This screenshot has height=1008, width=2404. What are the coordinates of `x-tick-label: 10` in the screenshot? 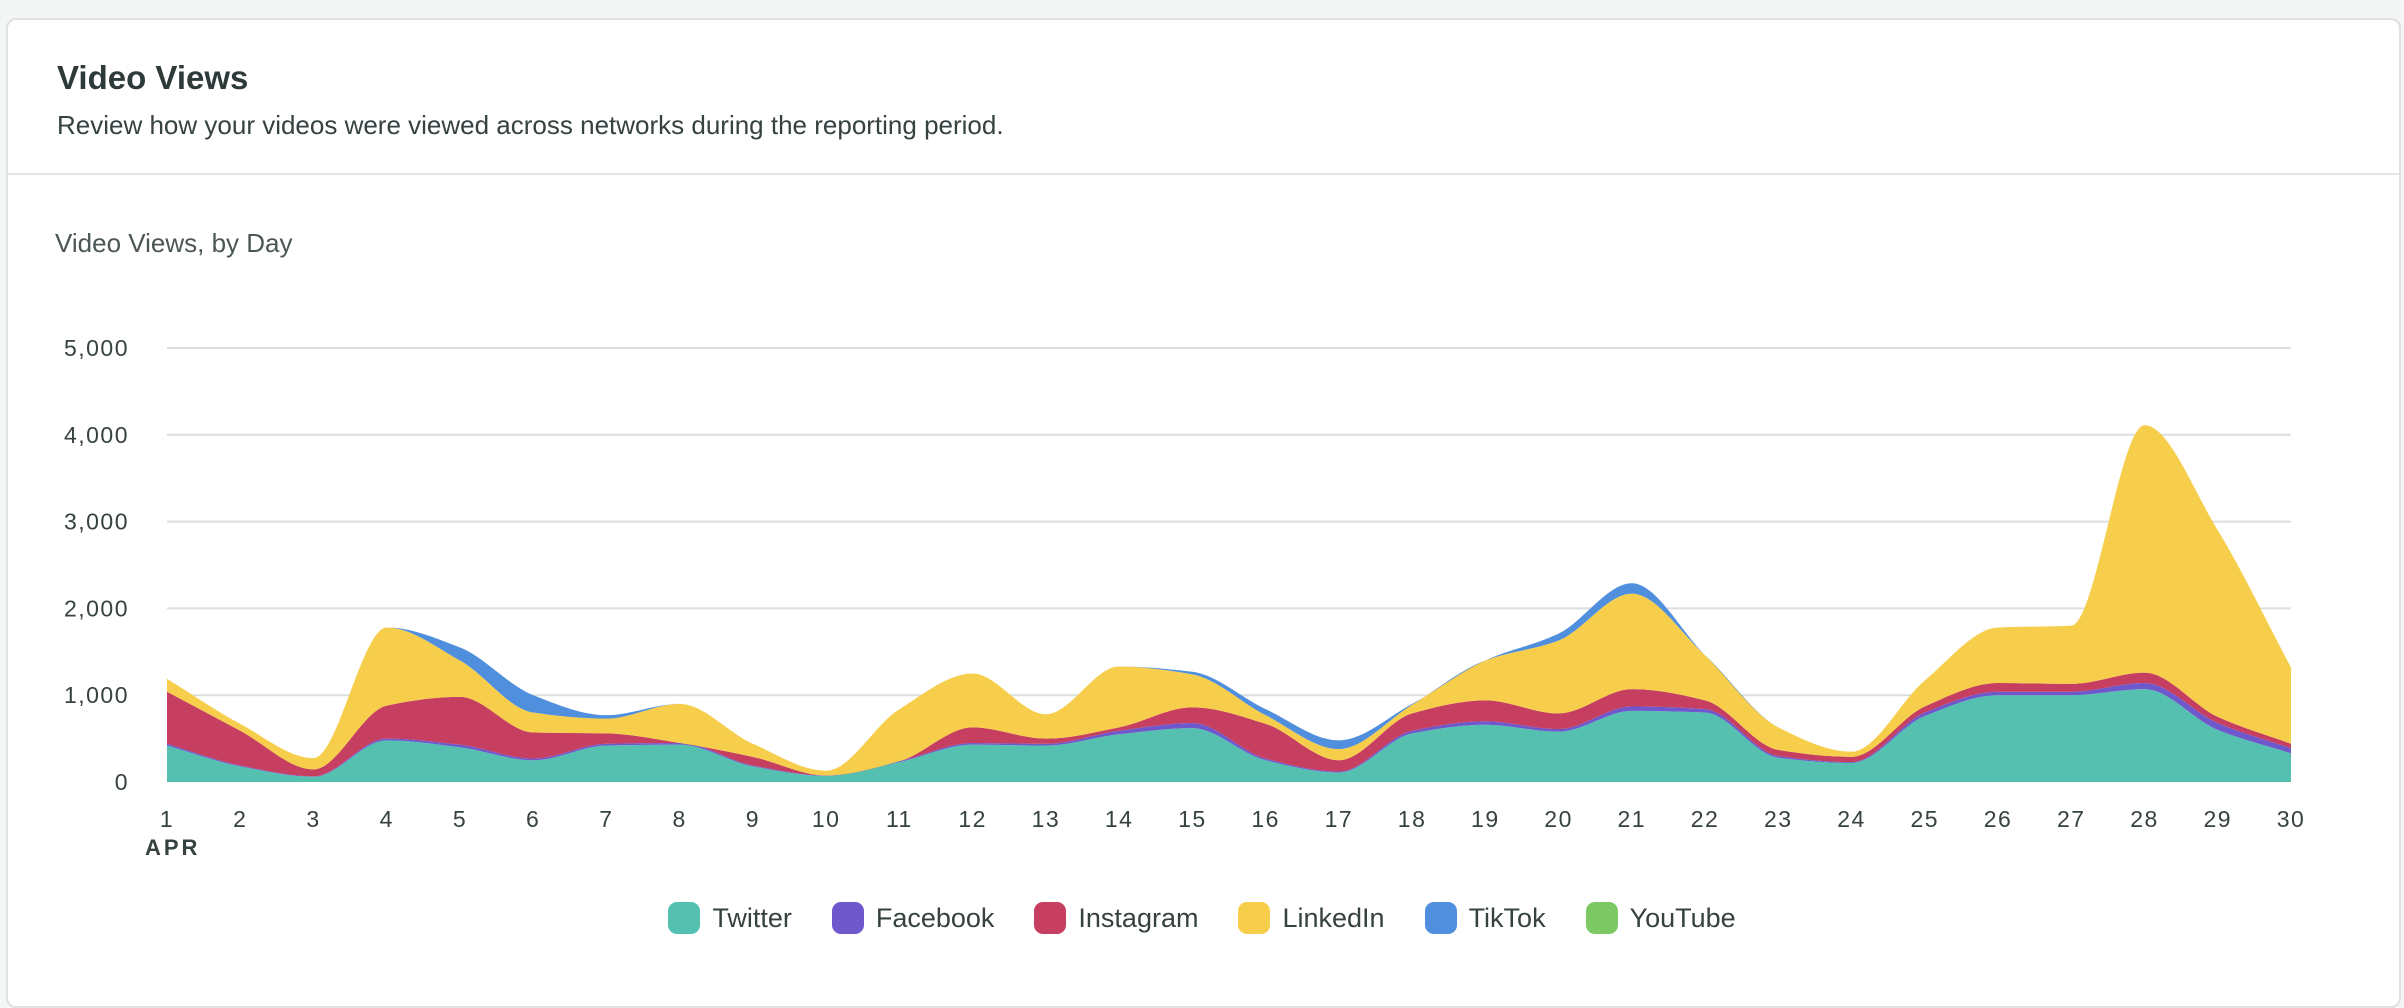 It's located at (826, 819).